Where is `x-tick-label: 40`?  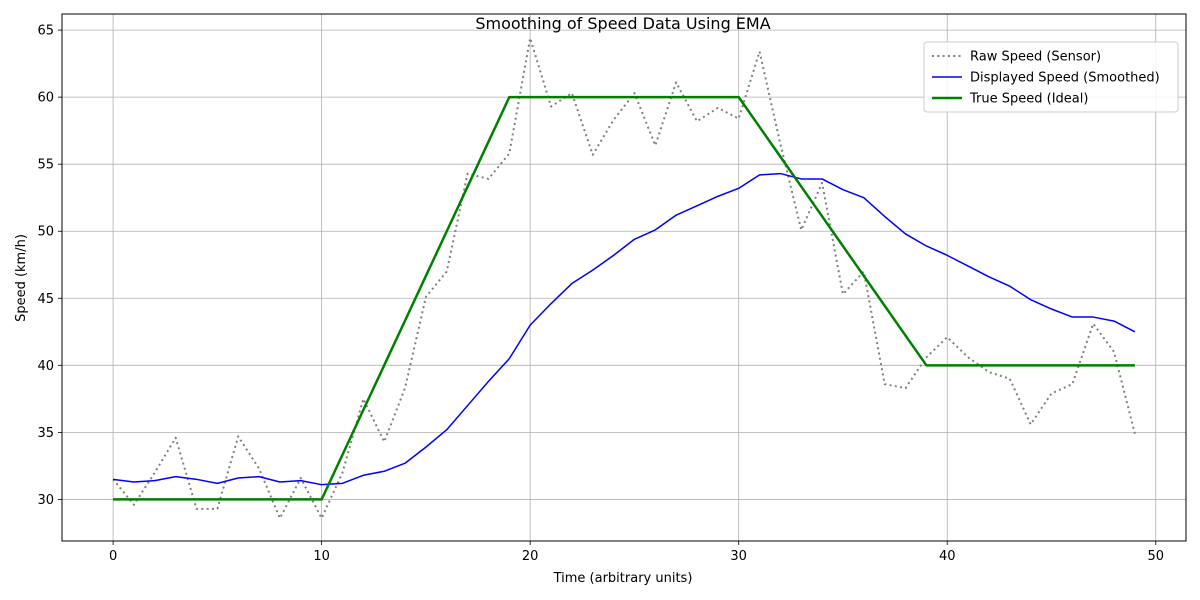
x-tick-label: 40 is located at coordinates (947, 556).